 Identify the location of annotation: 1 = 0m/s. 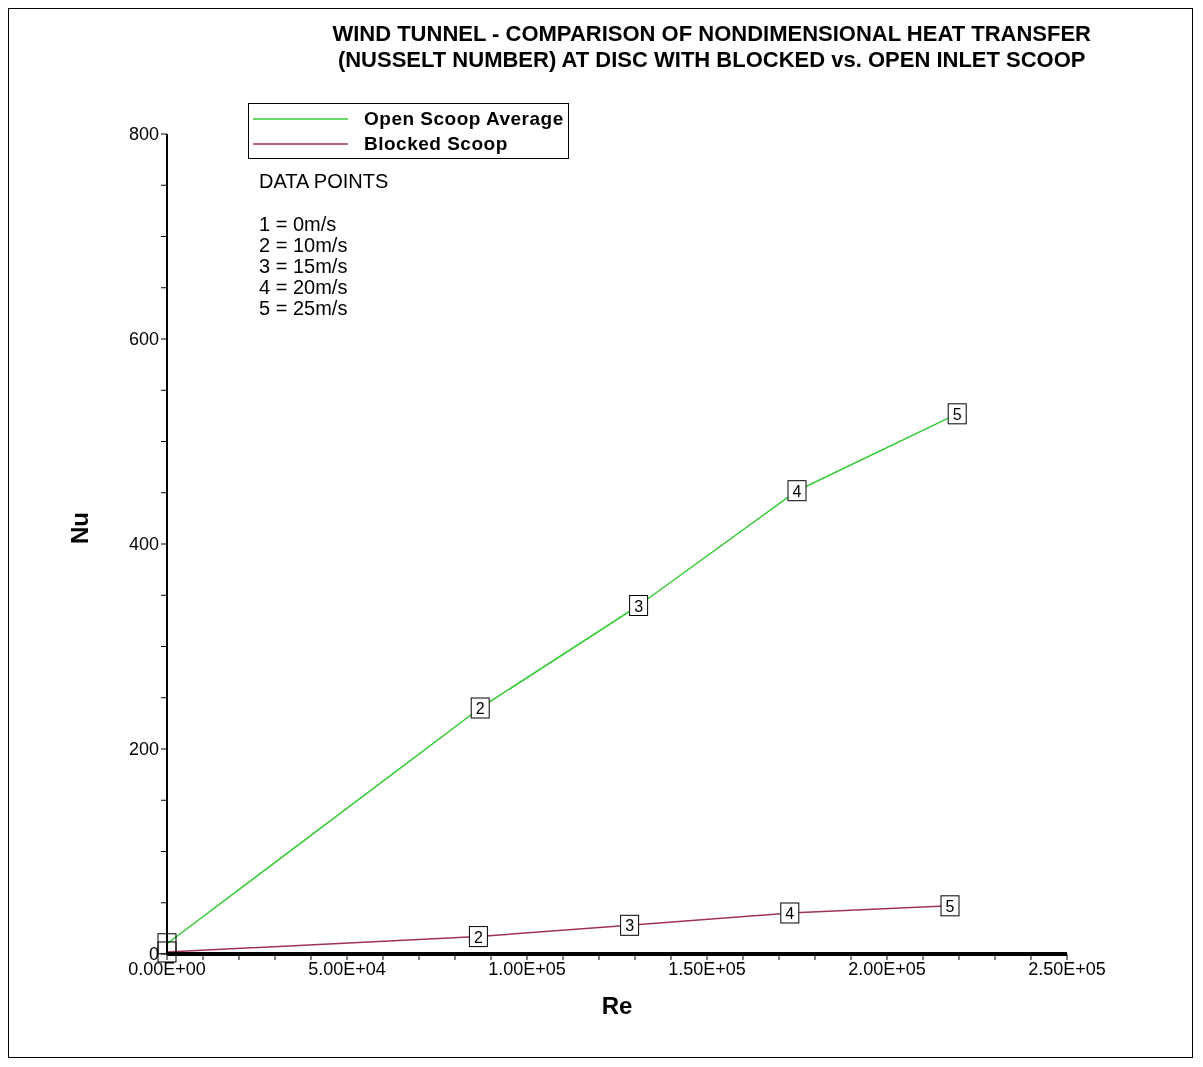
(298, 224).